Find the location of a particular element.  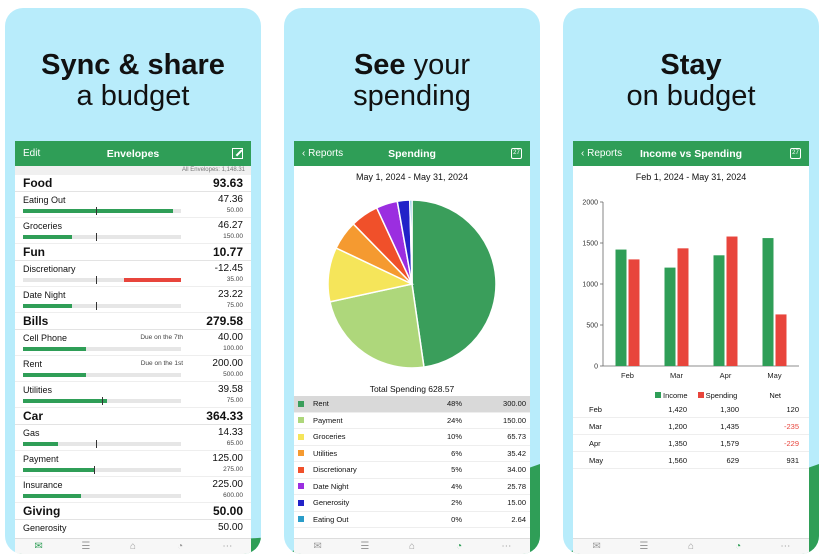

x-tick-label: Feb is located at coordinates (627, 375).